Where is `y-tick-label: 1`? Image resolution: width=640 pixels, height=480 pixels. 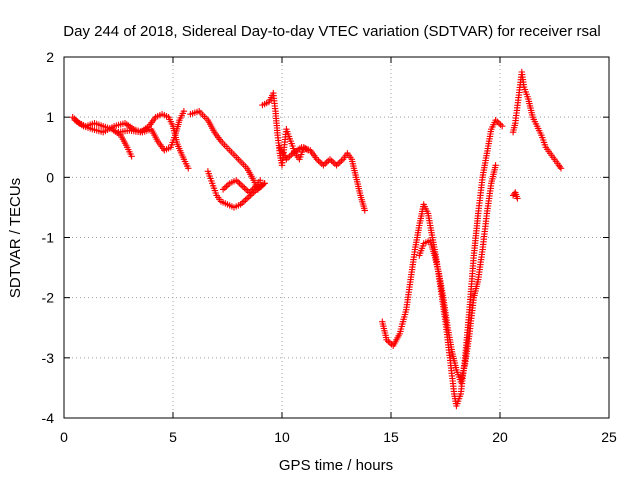
y-tick-label: 1 is located at coordinates (50, 117).